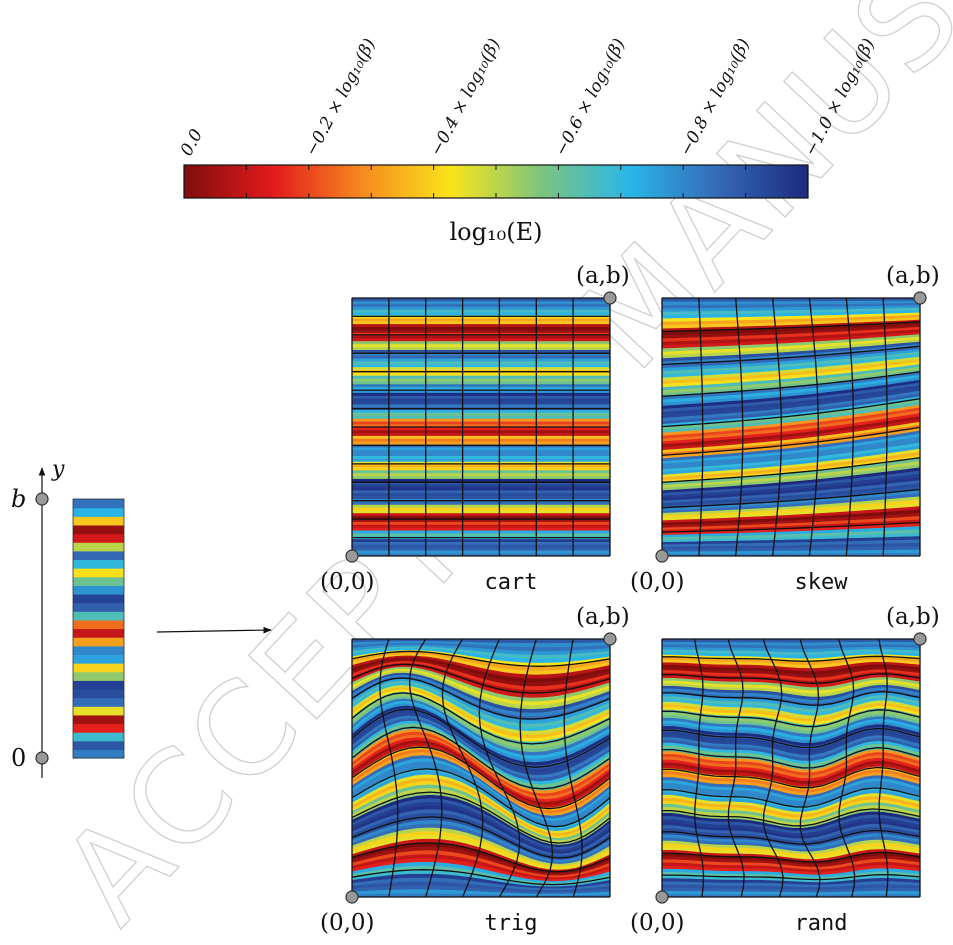 Image resolution: width=953 pixels, height=945 pixels. I want to click on origin-node, so click(352, 556).